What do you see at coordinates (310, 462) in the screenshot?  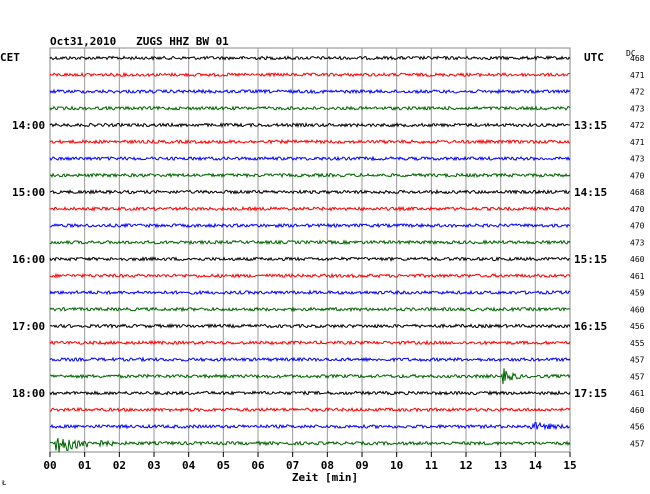 I see `x-axis: 00 01 02 03 04 05 06 07 08 09 10 11 12 13 14 15` at bounding box center [310, 462].